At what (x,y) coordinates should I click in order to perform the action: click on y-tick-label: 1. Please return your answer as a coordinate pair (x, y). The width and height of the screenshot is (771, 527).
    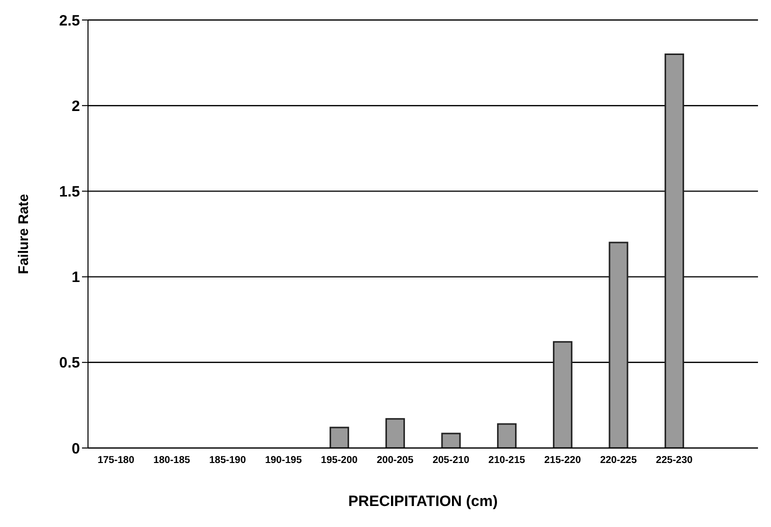
    Looking at the image, I should click on (76, 277).